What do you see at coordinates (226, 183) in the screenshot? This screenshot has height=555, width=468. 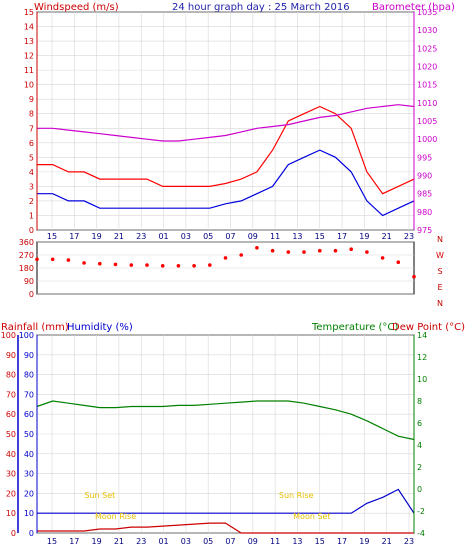 I see `wind-average-series-line` at bounding box center [226, 183].